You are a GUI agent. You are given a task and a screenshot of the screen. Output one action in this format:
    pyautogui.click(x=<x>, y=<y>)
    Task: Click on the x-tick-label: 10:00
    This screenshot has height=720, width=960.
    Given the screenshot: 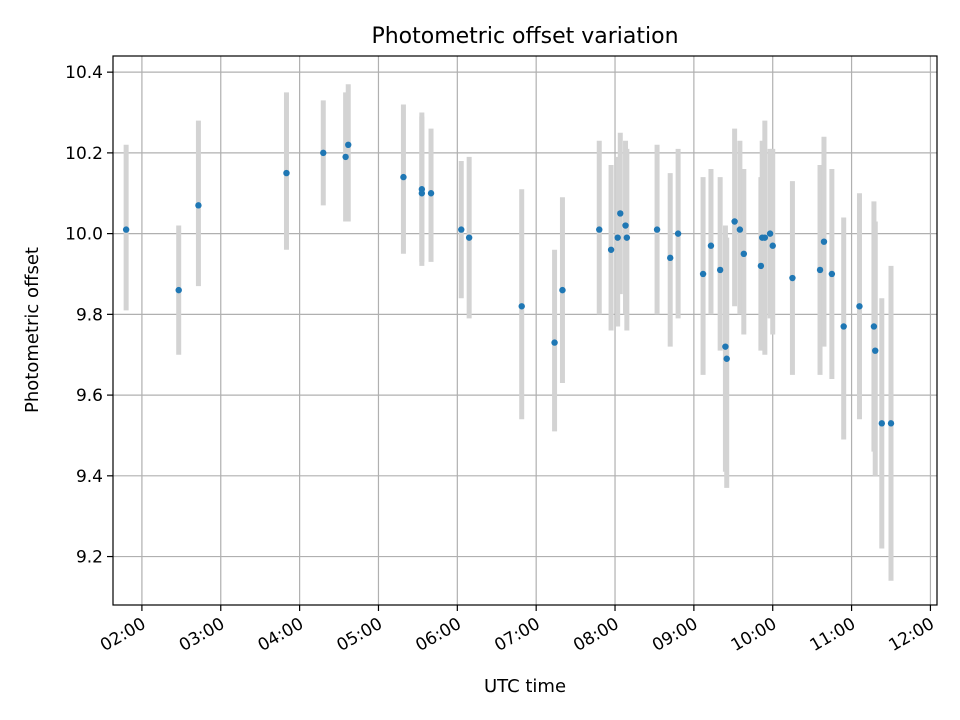 What is the action you would take?
    pyautogui.click(x=754, y=635)
    